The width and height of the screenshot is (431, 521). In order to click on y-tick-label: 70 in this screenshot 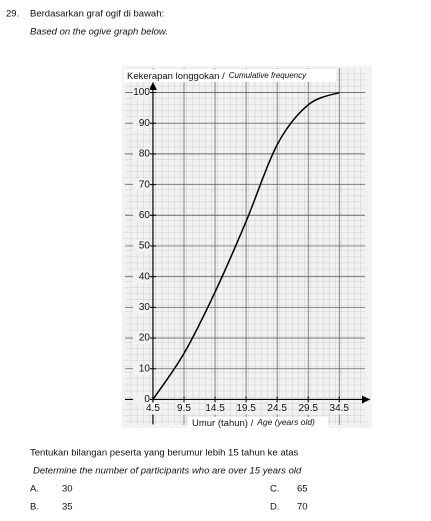, I will do `click(145, 184)`.